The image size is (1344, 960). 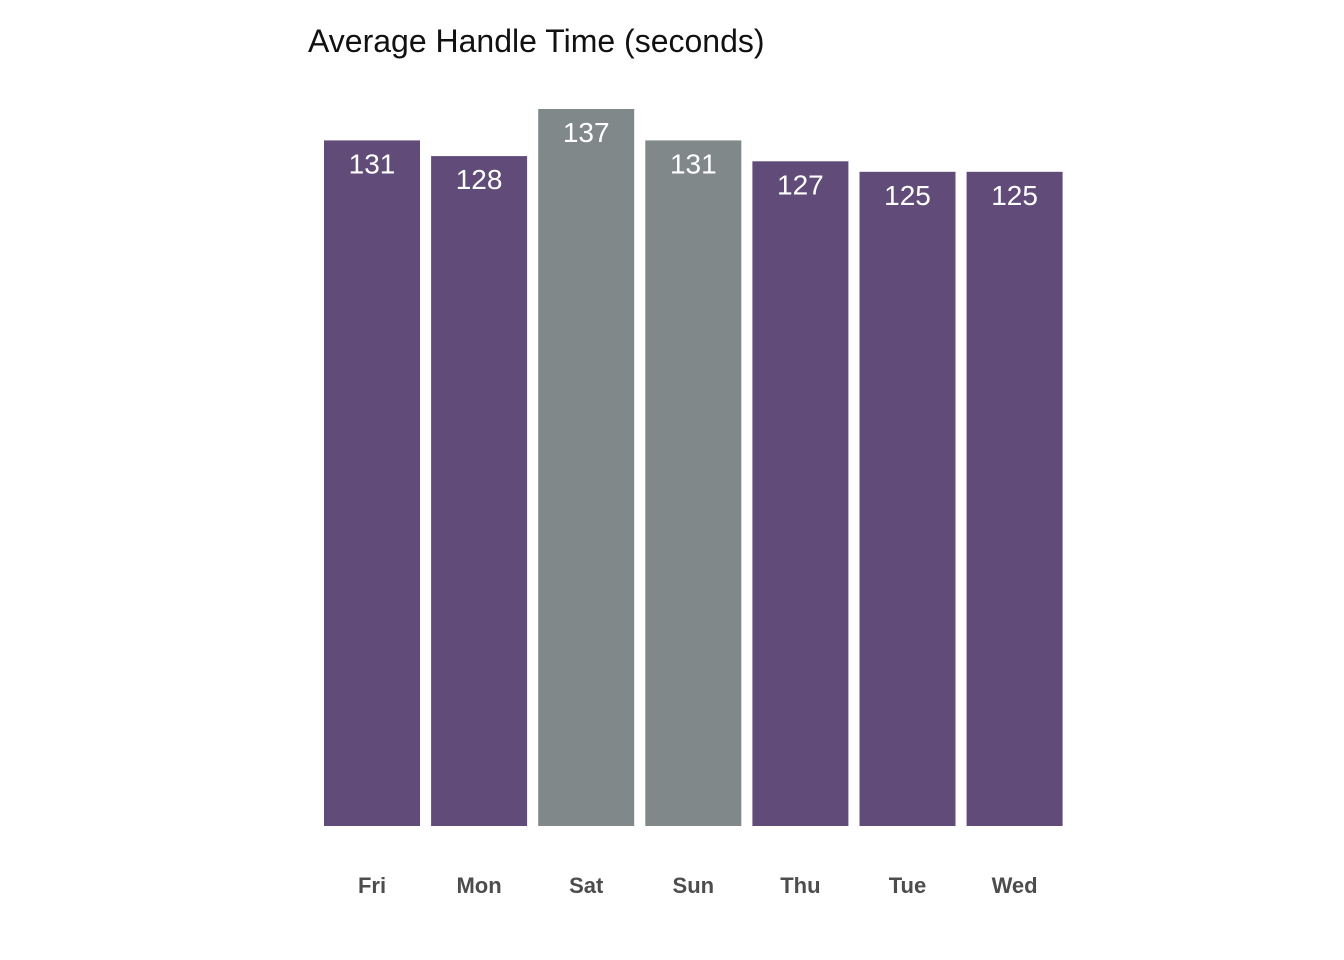 I want to click on bar-value-label-wed: 125, so click(x=1014, y=195).